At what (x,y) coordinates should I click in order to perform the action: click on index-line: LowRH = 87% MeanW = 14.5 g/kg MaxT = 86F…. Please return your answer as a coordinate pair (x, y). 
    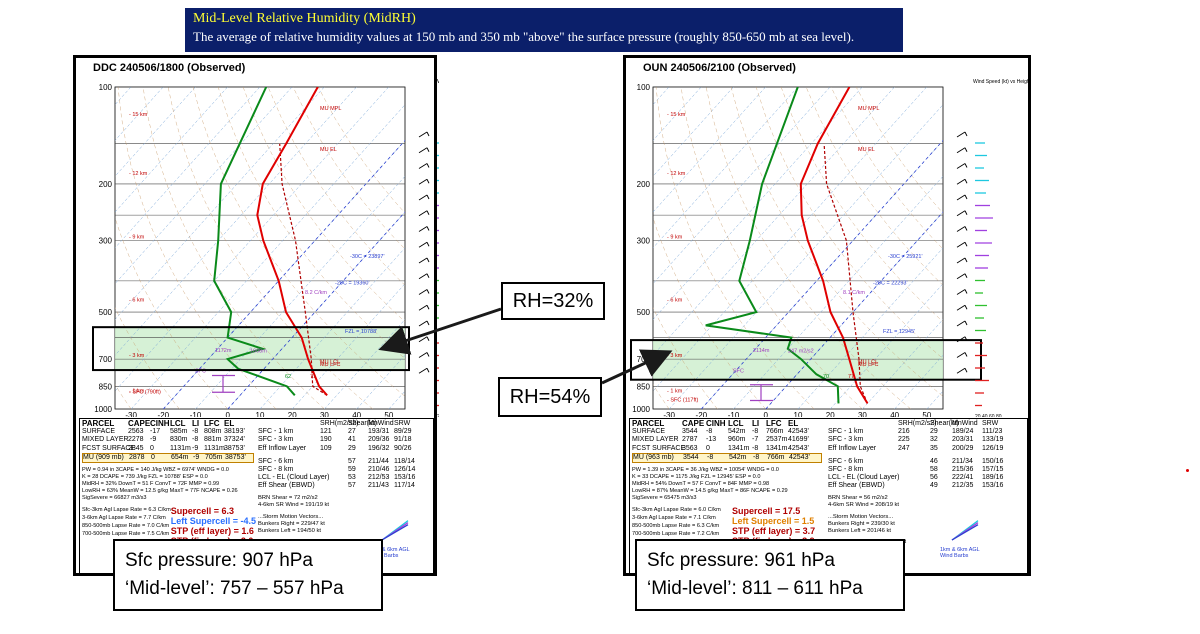
    Looking at the image, I should click on (710, 491).